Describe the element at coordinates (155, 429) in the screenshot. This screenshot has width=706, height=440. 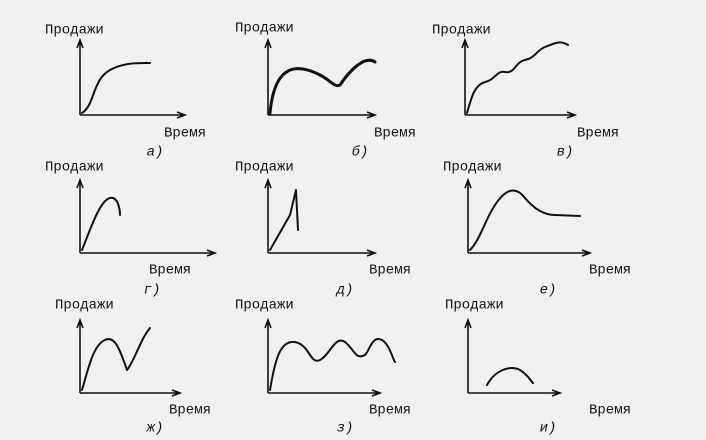
I see `panel-caption: ж)` at that location.